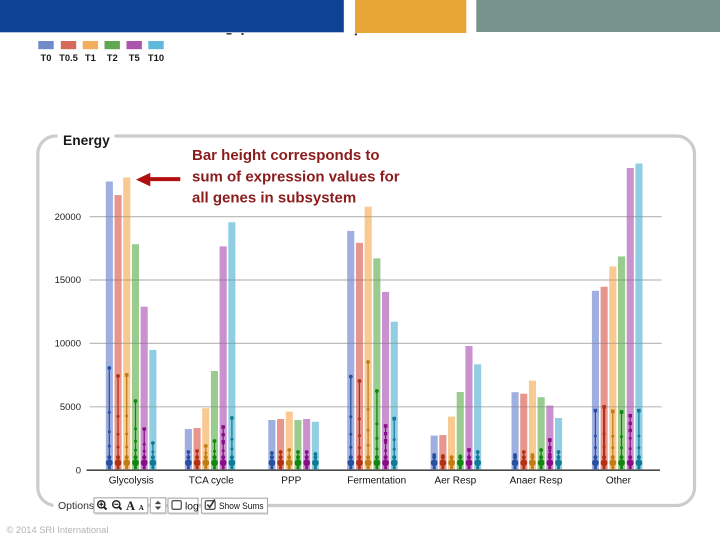 The width and height of the screenshot is (720, 540). Describe the element at coordinates (274, 198) in the screenshot. I see `svg-text: all genes in subsystem` at that location.